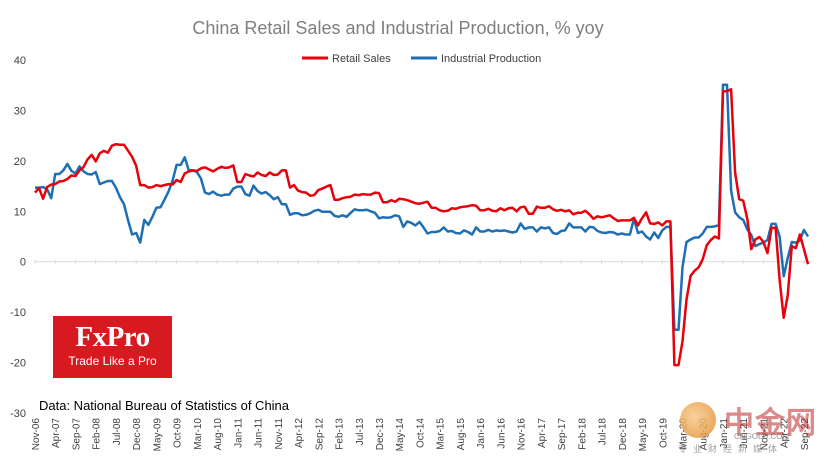  Describe the element at coordinates (491, 59) in the screenshot. I see `legend-label-industrial-production: Industrial Production` at that location.